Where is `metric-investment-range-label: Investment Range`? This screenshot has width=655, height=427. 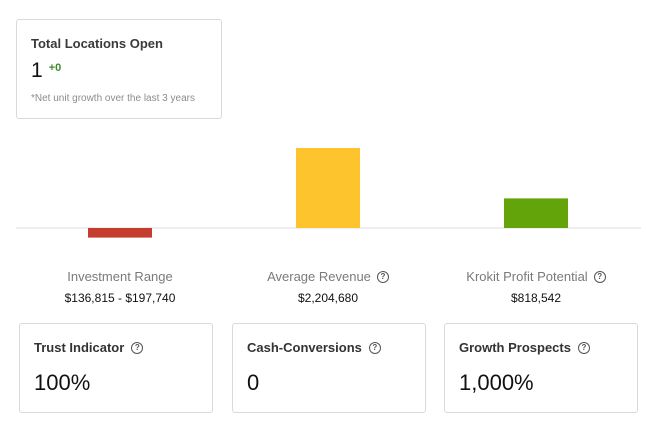 metric-investment-range-label: Investment Range is located at coordinates (120, 276).